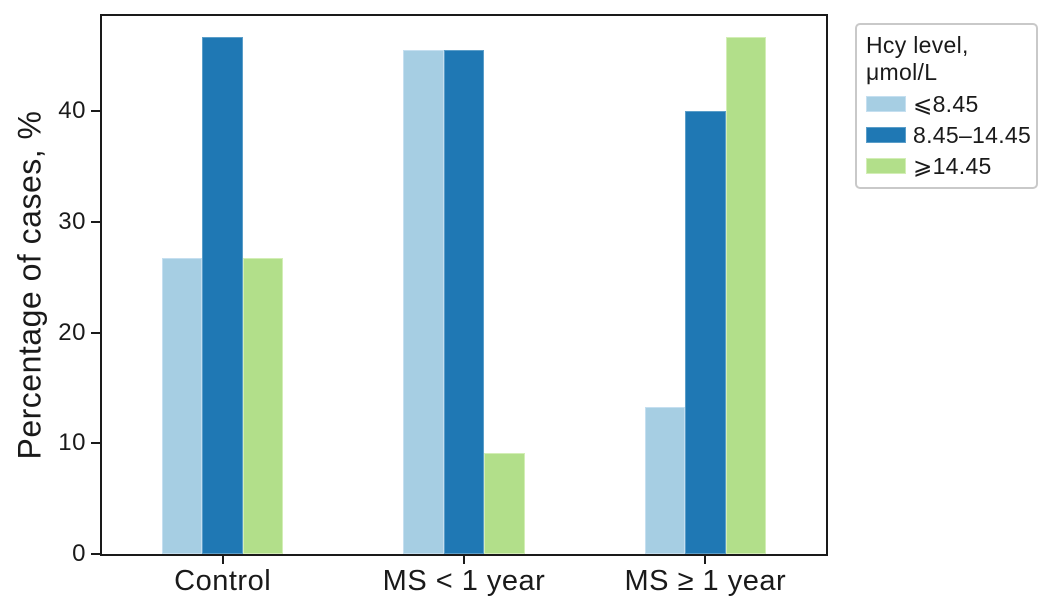  I want to click on y-tick-label-20: 20, so click(72, 332).